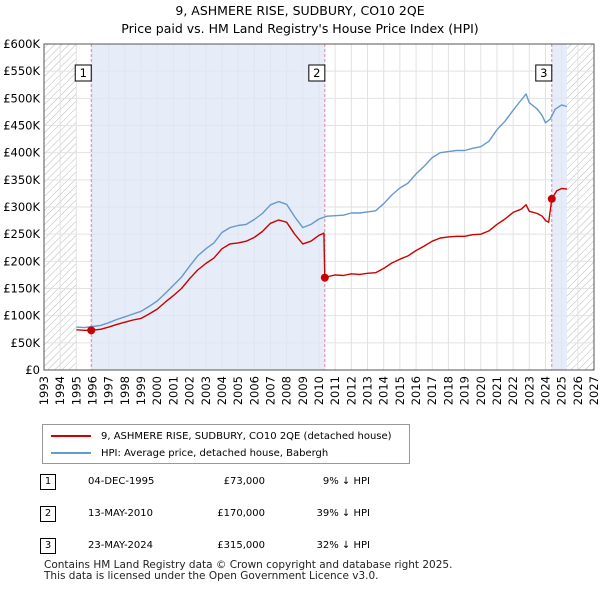 The height and width of the screenshot is (590, 600). What do you see at coordinates (21, 316) in the screenshot?
I see `y-tick-label: £100K` at bounding box center [21, 316].